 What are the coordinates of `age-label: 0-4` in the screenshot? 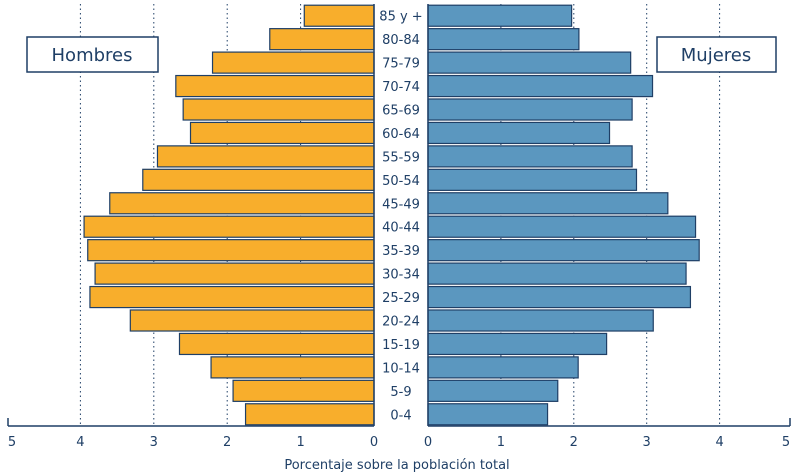 It's located at (400, 415).